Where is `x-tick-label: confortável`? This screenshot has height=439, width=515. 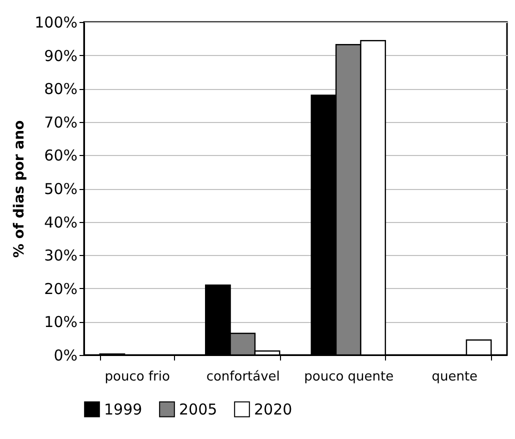
x-tick-label: confortável is located at coordinates (243, 377).